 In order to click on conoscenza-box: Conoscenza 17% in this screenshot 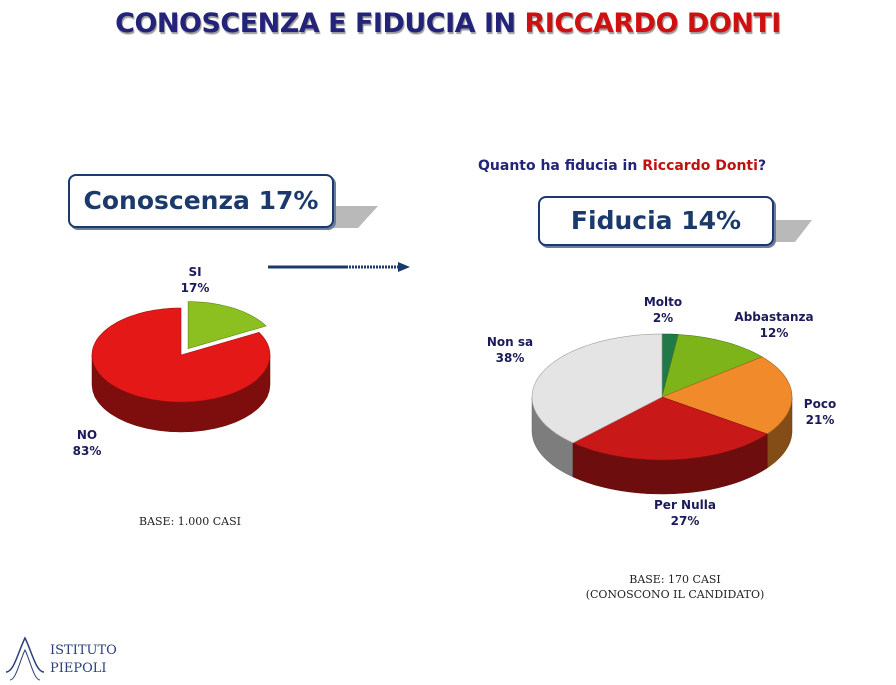, I will do `click(201, 201)`.